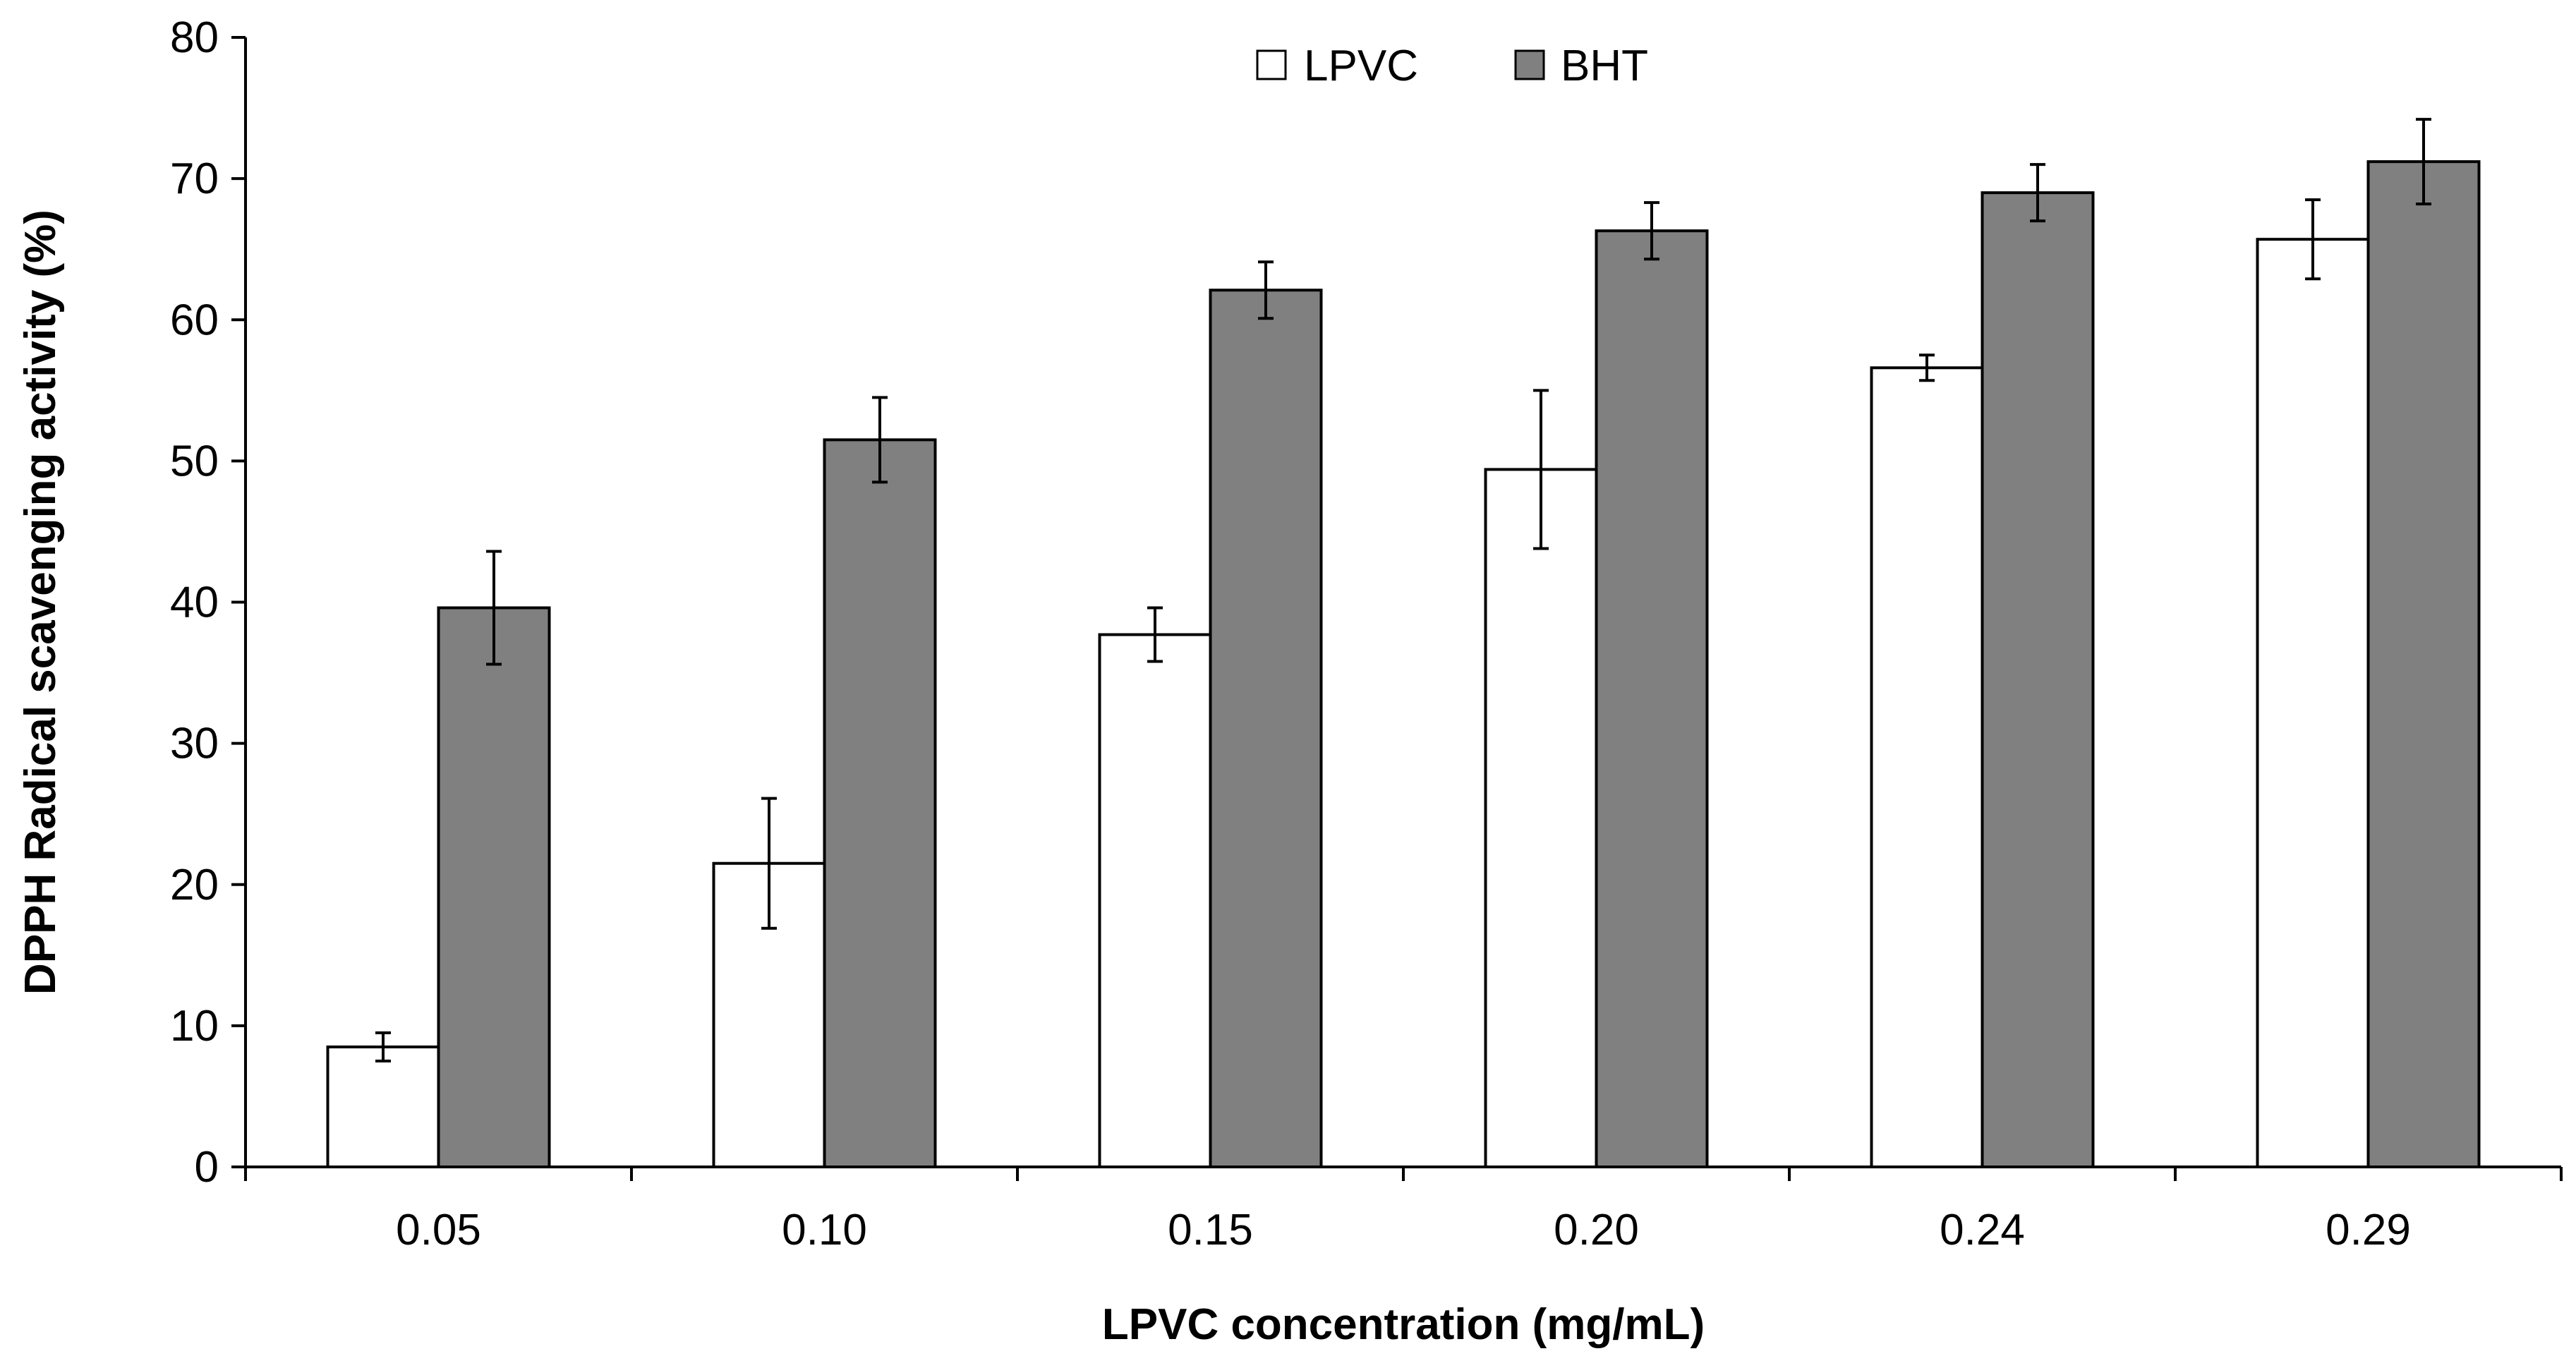 The image size is (2576, 1368). I want to click on x-ticks: 0.05 0.10 0.15 0.20 0.24 0.29, so click(1404, 1210).